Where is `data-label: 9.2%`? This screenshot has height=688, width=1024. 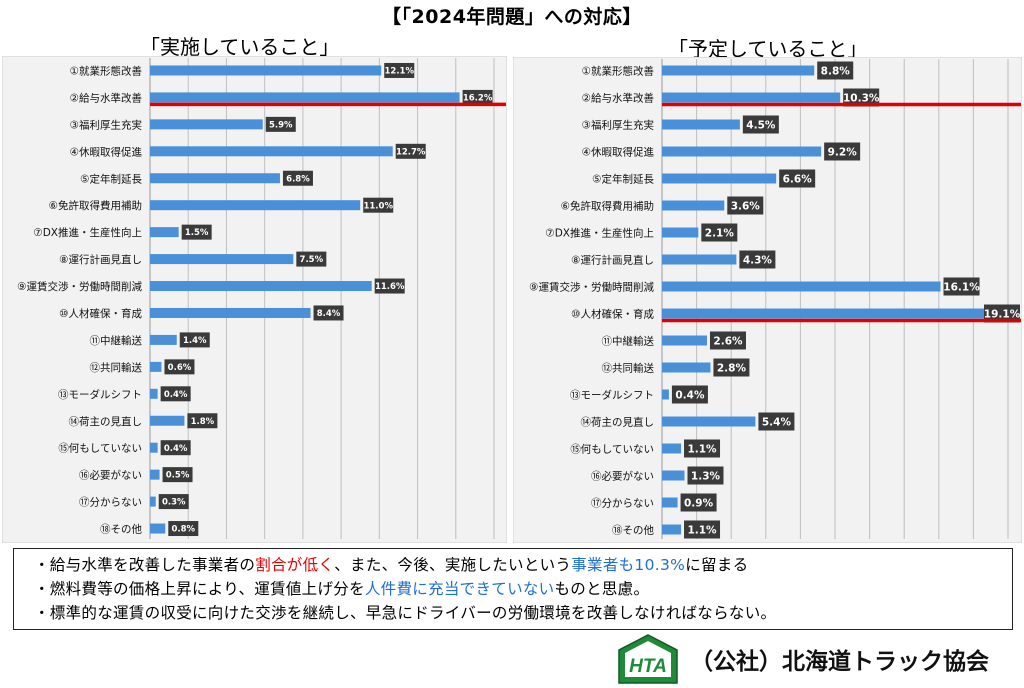 data-label: 9.2% is located at coordinates (843, 152).